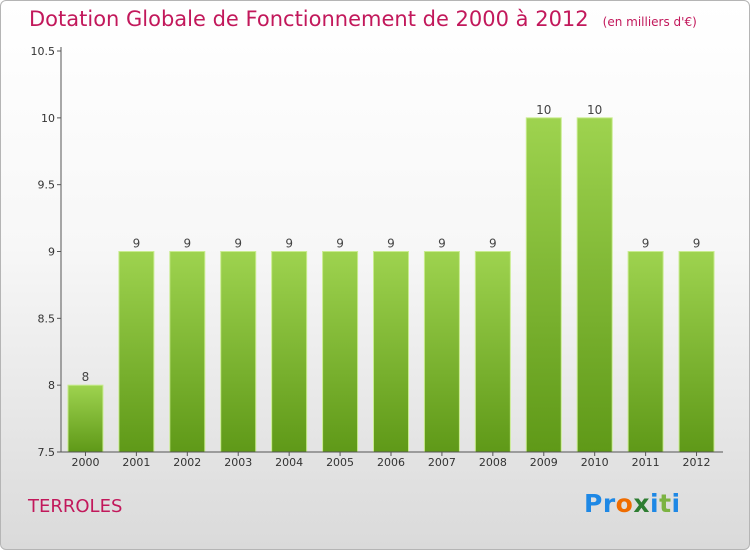 Image resolution: width=750 pixels, height=550 pixels. I want to click on bar-2006, so click(391, 352).